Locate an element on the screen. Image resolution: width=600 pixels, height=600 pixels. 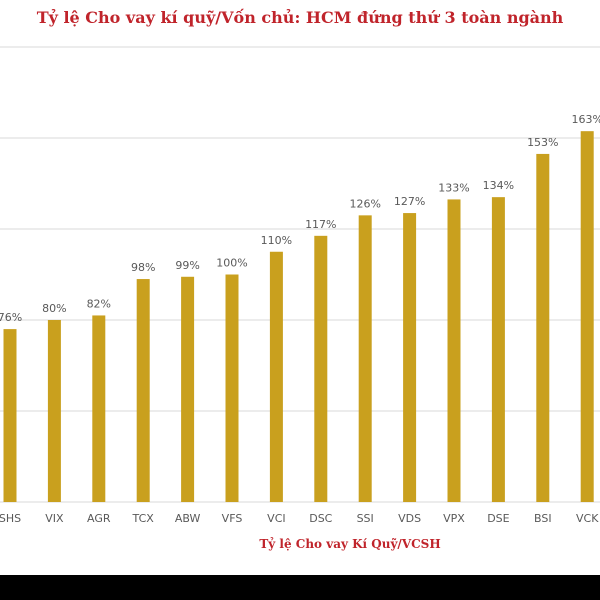
bar-dse is located at coordinates (498, 349).